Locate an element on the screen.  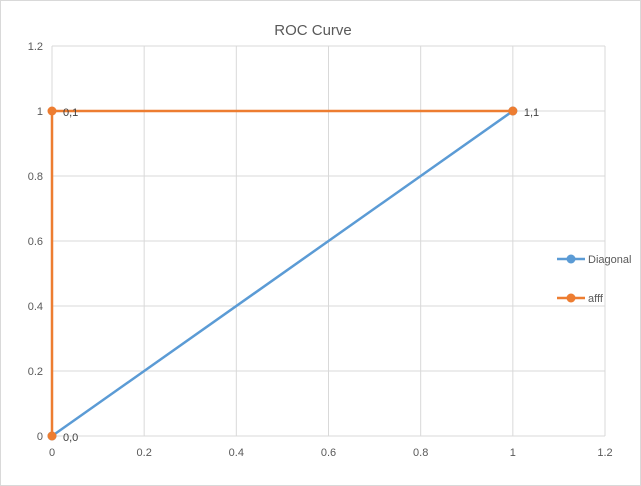
x-tick-label: 1.2 is located at coordinates (604, 453).